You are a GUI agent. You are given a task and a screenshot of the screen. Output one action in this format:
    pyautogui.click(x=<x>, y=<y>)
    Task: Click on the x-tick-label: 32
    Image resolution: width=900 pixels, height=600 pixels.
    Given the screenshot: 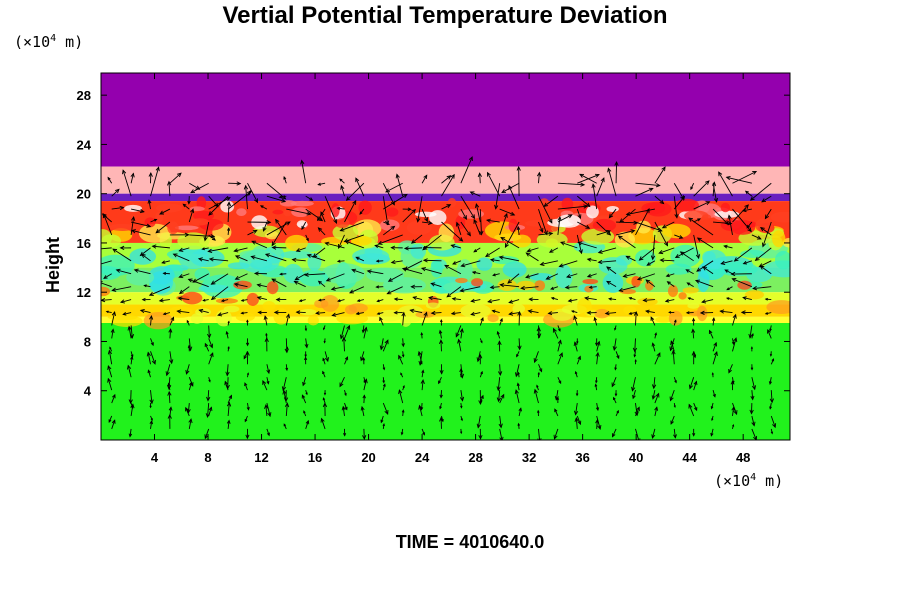 What is the action you would take?
    pyautogui.click(x=529, y=457)
    